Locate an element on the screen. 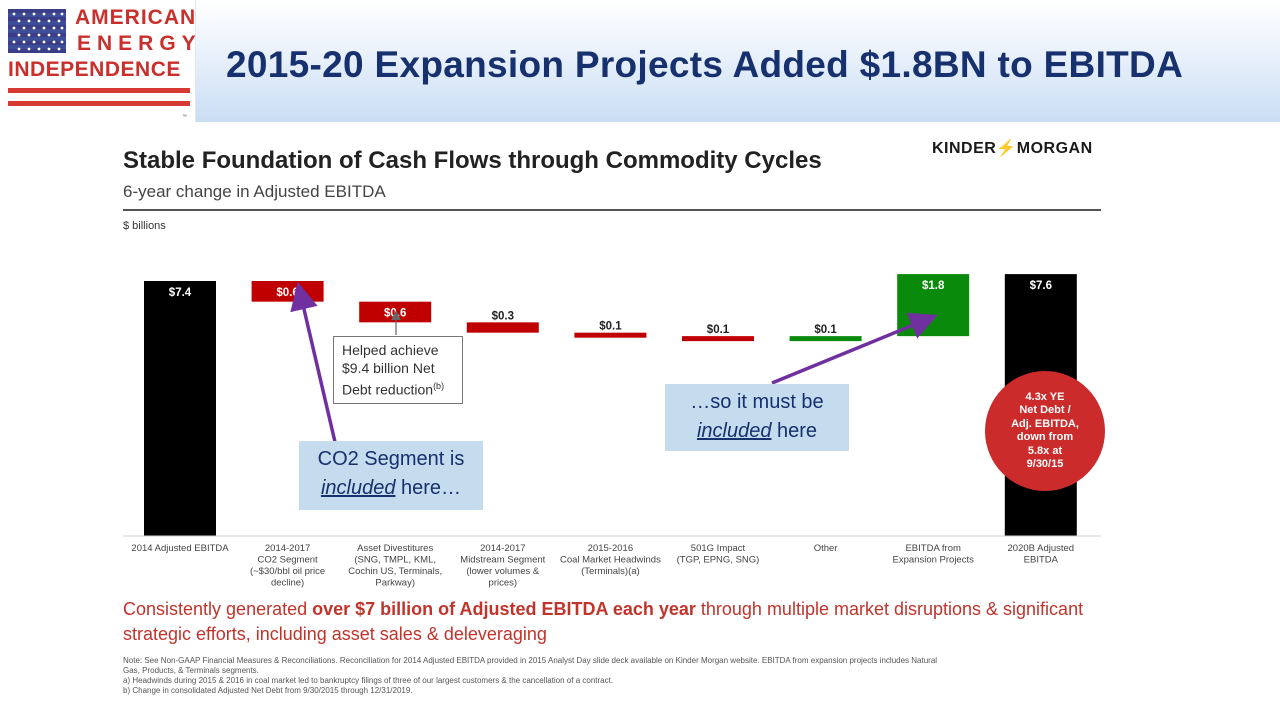 The height and width of the screenshot is (720, 1280). brand-right-text: MORGAN is located at coordinates (1054, 148).